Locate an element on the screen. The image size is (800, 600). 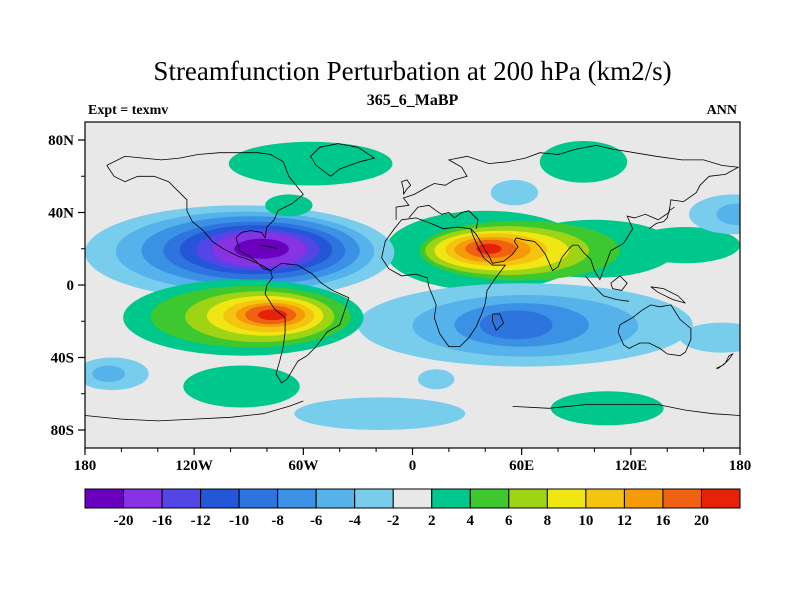
central-asia-negative-spot is located at coordinates (514, 192).